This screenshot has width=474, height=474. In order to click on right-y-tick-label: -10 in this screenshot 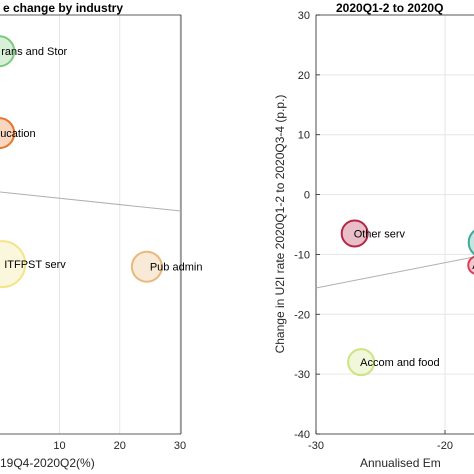, I will do `click(302, 255)`.